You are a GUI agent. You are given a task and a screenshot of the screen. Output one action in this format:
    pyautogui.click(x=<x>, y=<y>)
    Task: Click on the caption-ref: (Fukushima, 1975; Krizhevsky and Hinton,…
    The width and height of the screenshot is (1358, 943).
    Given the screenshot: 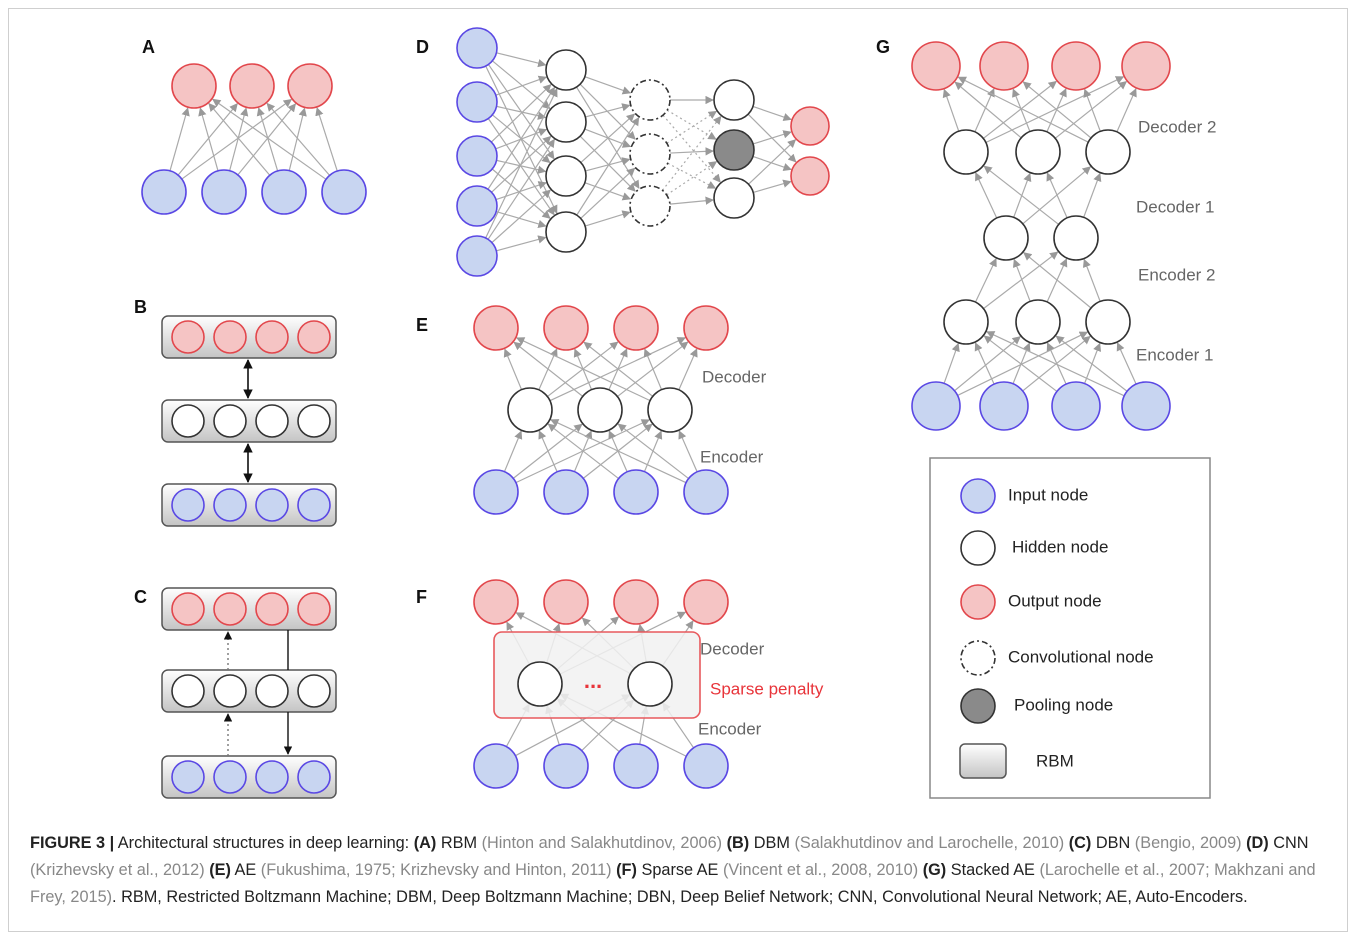 What is the action you would take?
    pyautogui.click(x=436, y=870)
    